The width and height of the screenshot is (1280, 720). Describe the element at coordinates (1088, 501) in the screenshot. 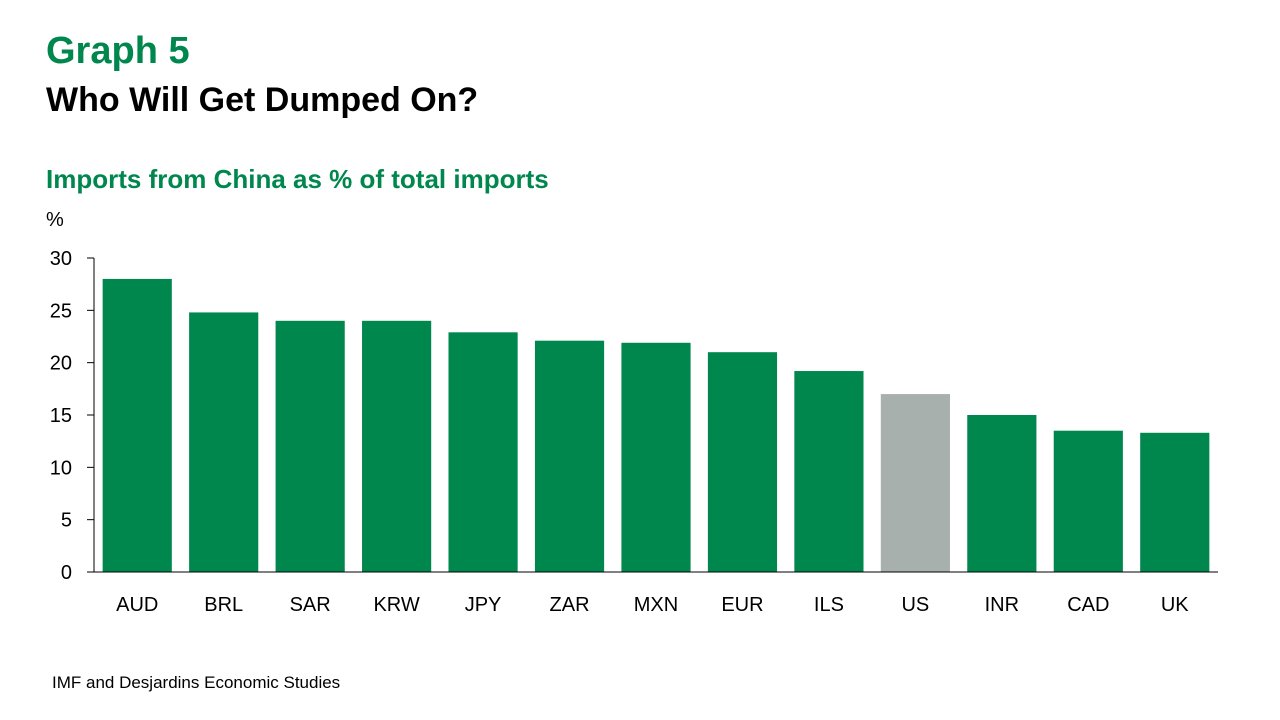

I see `bar-cad` at that location.